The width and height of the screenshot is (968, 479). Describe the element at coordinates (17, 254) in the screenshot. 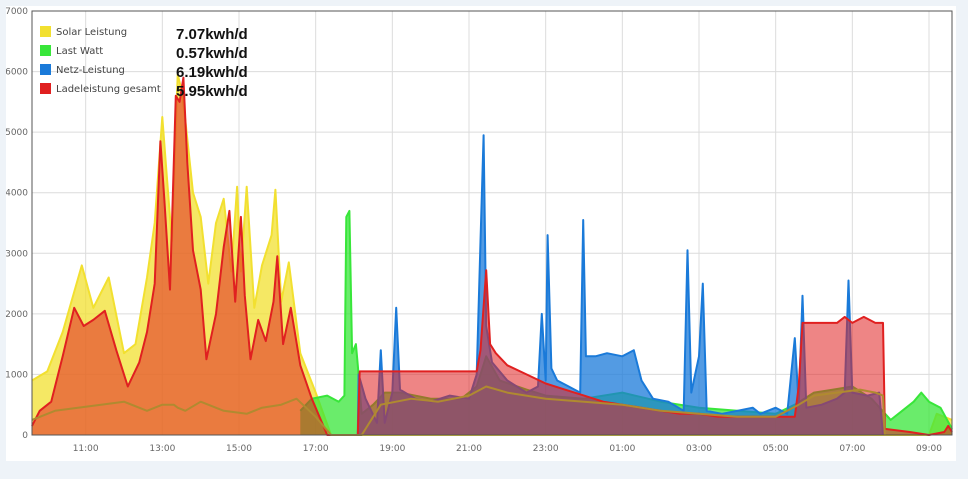

I see `y-tick-label: 3000` at that location.